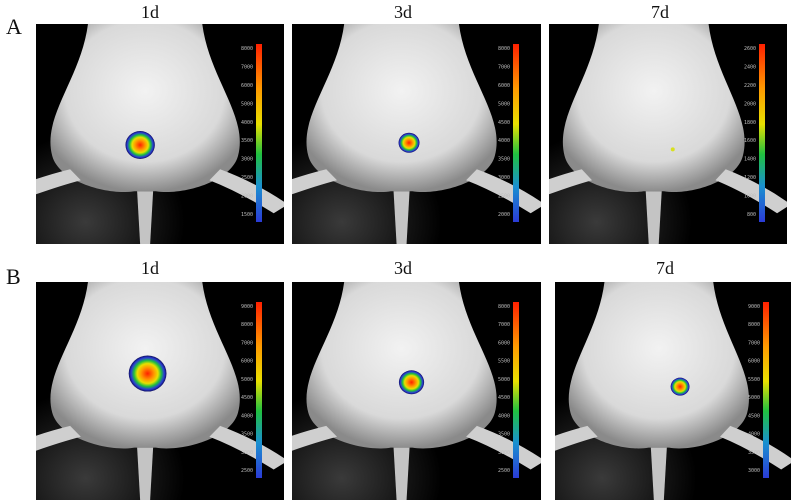 The height and width of the screenshot is (503, 797). I want to click on image-panel-a-7d: 2600 2400 2200 2000 1800 1600 1400 1200 1000 800, so click(668, 134).